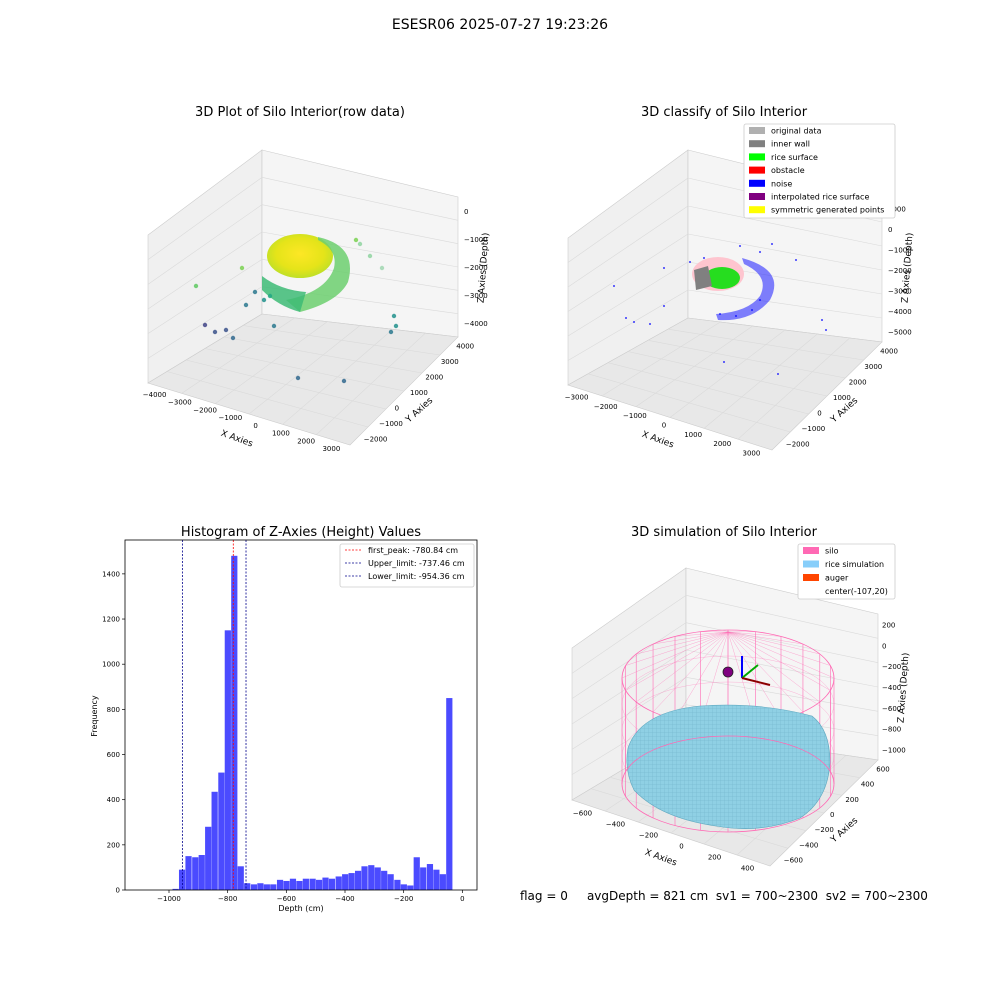 Image resolution: width=1000 pixels, height=1000 pixels. What do you see at coordinates (465, 347) in the screenshot?
I see `y-tick-label: 4000` at bounding box center [465, 347].